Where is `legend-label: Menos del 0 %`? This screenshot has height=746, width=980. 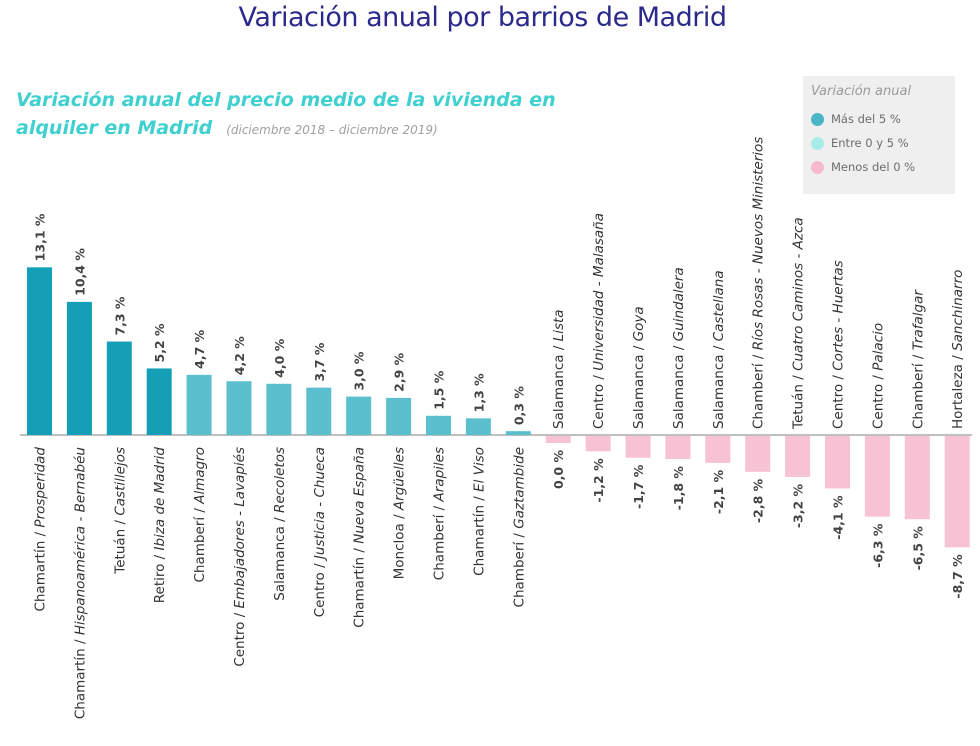
legend-label: Menos del 0 % is located at coordinates (873, 167).